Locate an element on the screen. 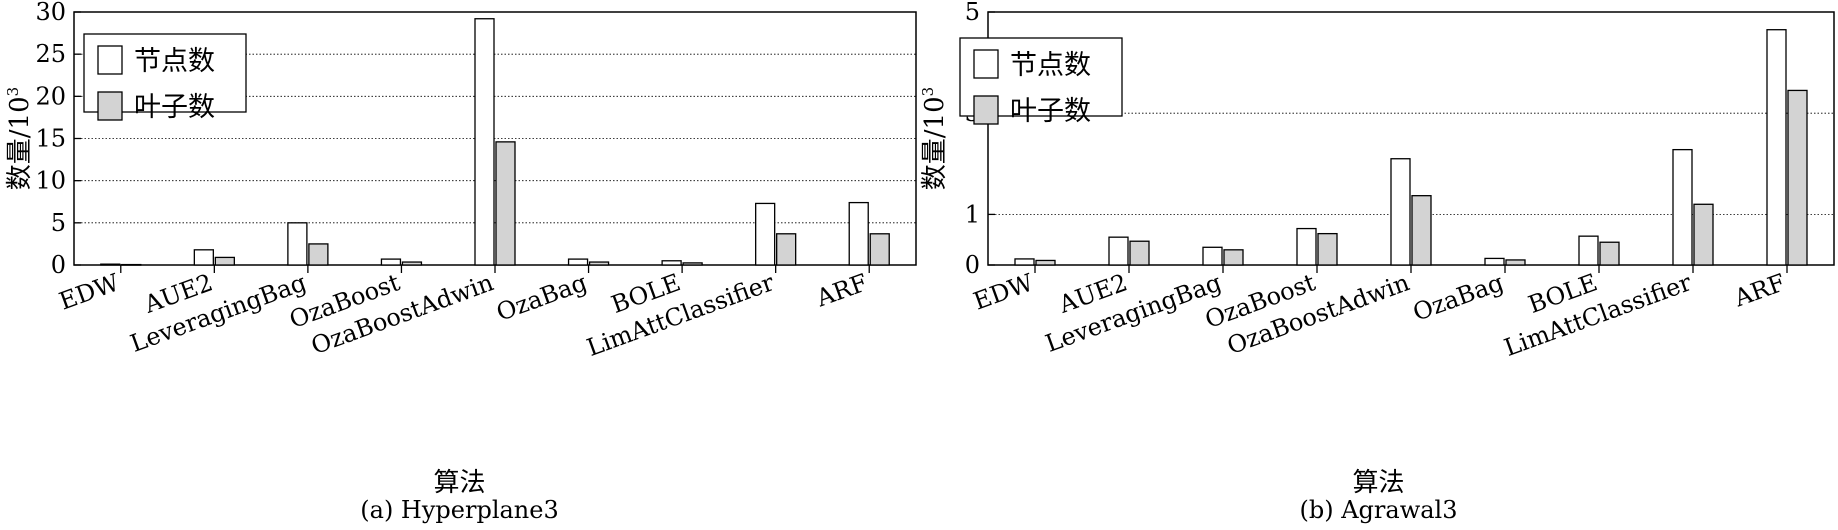  chart-caption: (b) Agrawal3 is located at coordinates (1378, 510).